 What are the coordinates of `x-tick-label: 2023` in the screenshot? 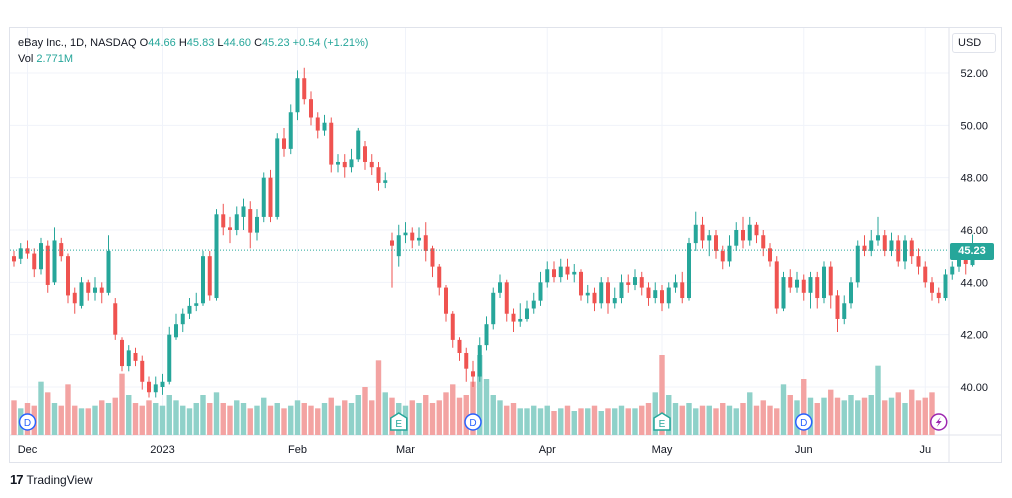 It's located at (162, 450).